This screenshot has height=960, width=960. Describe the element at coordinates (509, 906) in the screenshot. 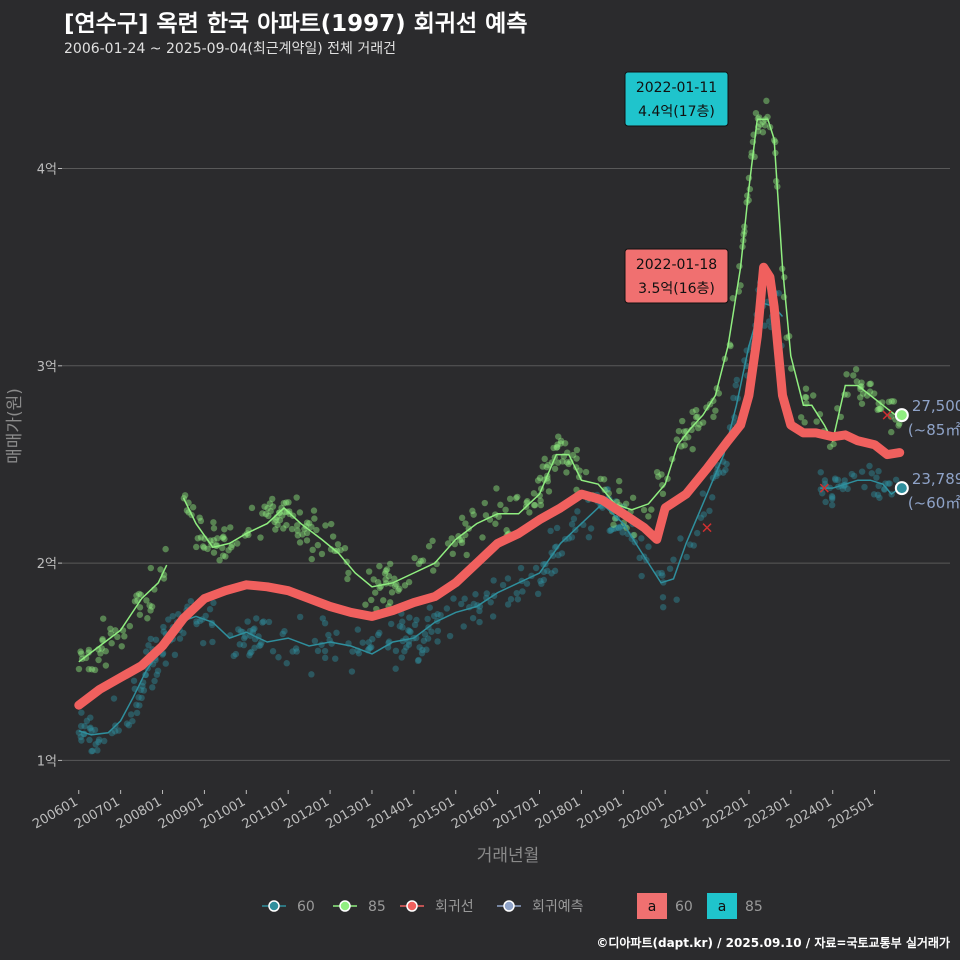

I see `legend-marker` at that location.